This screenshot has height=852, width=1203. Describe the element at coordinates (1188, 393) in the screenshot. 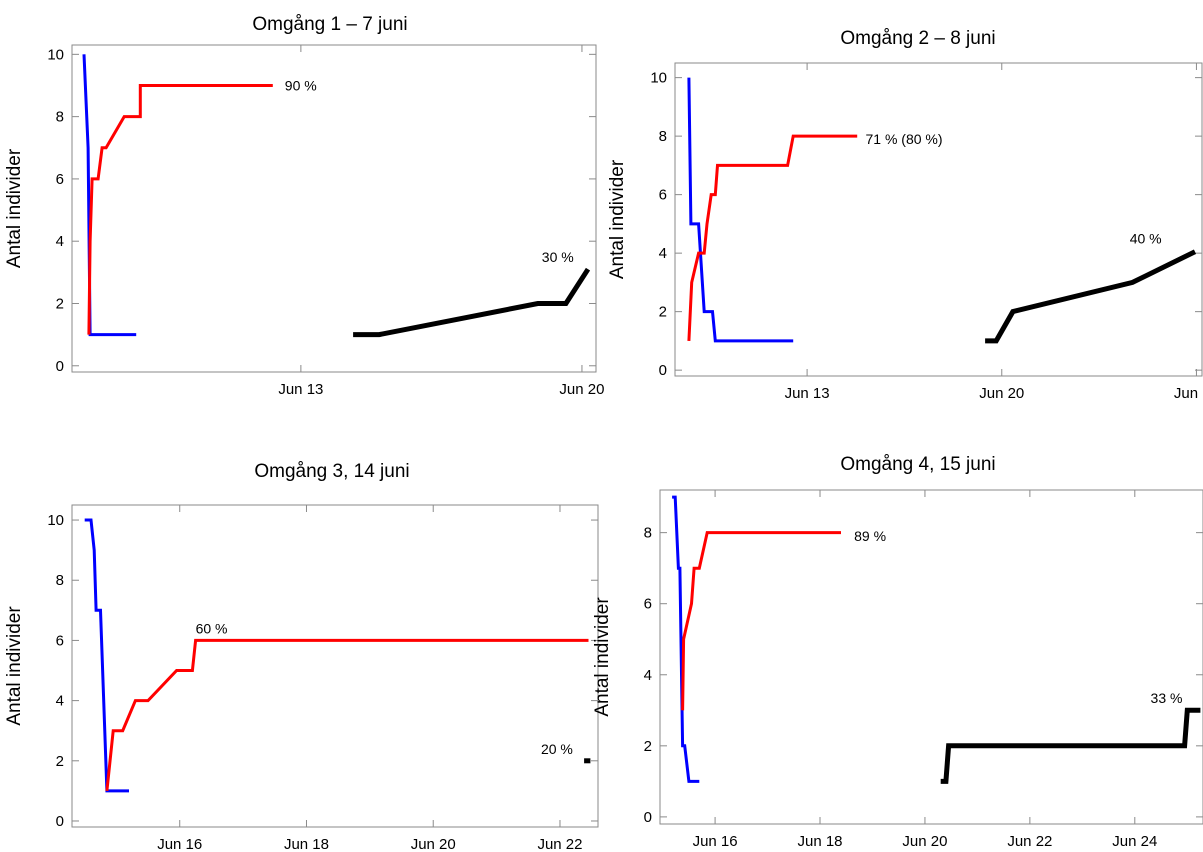

I see `x-tick-label: Jun 27` at that location.